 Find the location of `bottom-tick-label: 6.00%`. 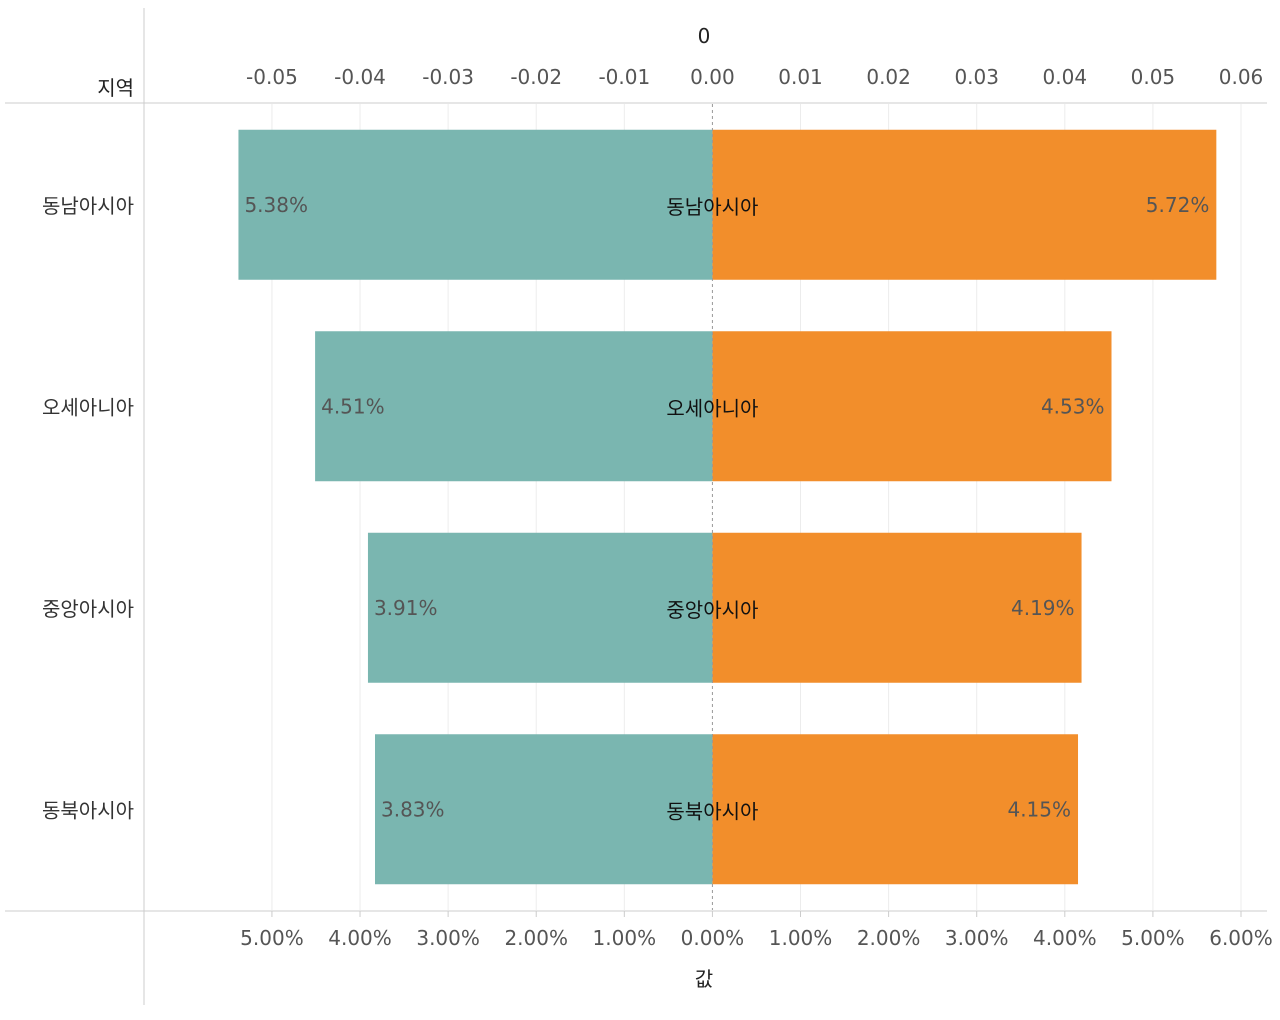

bottom-tick-label: 6.00% is located at coordinates (1241, 938).